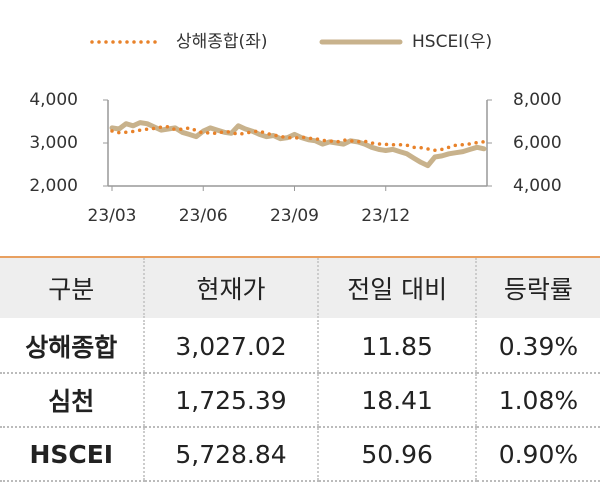 Image resolution: width=600 pixels, height=482 pixels. I want to click on table-cell: 0.90%, so click(537, 454).